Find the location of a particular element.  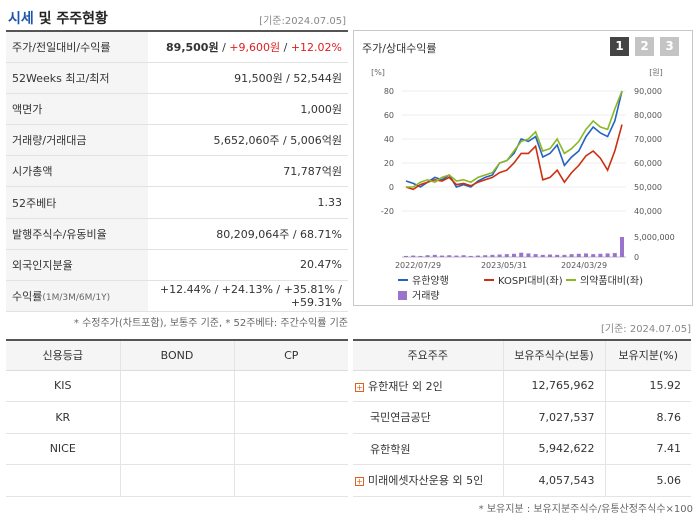

y-right-tick-label: 70,000 is located at coordinates (648, 139).